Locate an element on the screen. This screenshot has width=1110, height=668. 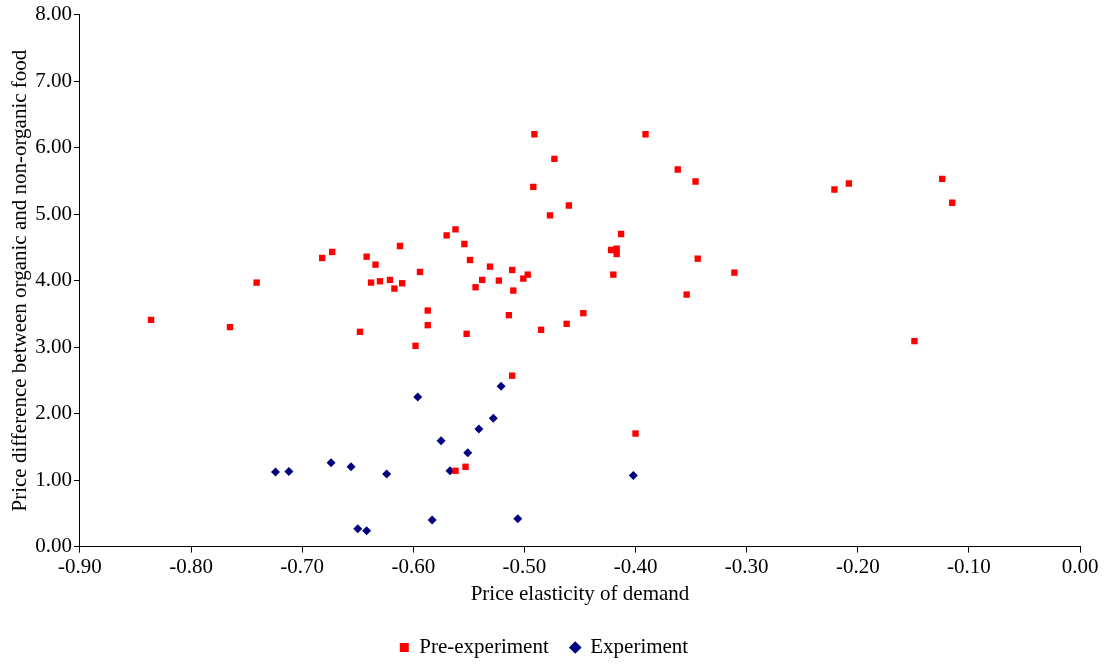
y-axis-title: Price difference between organic and non-organic food is located at coordinates (19, 280).